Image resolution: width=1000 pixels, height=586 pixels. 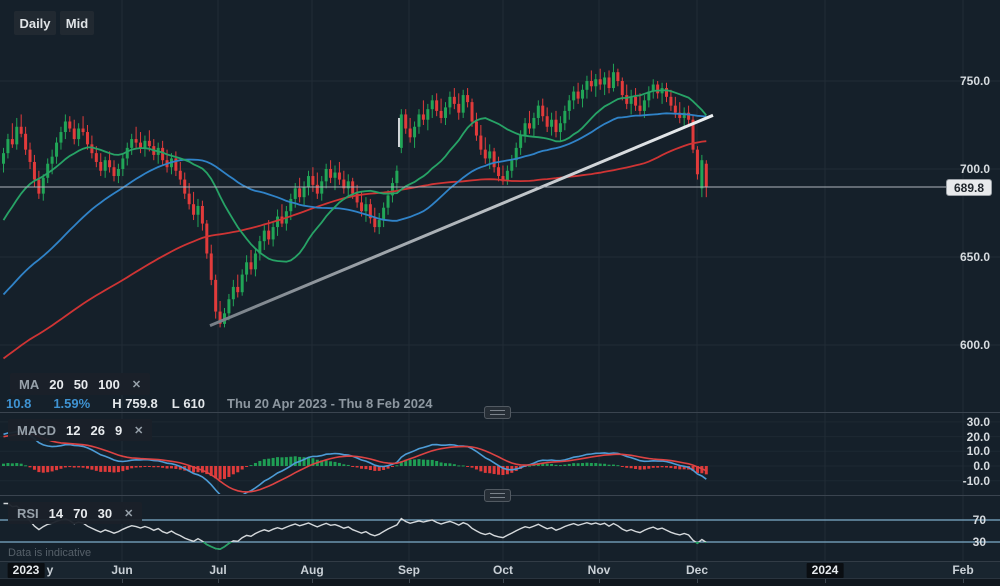 I want to click on rsi-panel-resize-handle, so click(x=497, y=495).